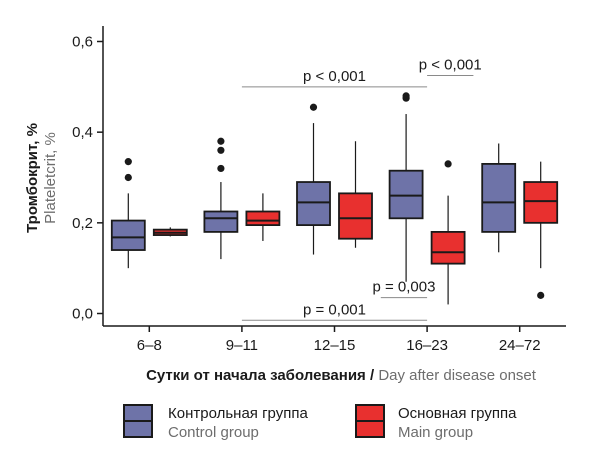  Describe the element at coordinates (334, 309) in the screenshot. I see `significance-label: p = 0,001` at that location.